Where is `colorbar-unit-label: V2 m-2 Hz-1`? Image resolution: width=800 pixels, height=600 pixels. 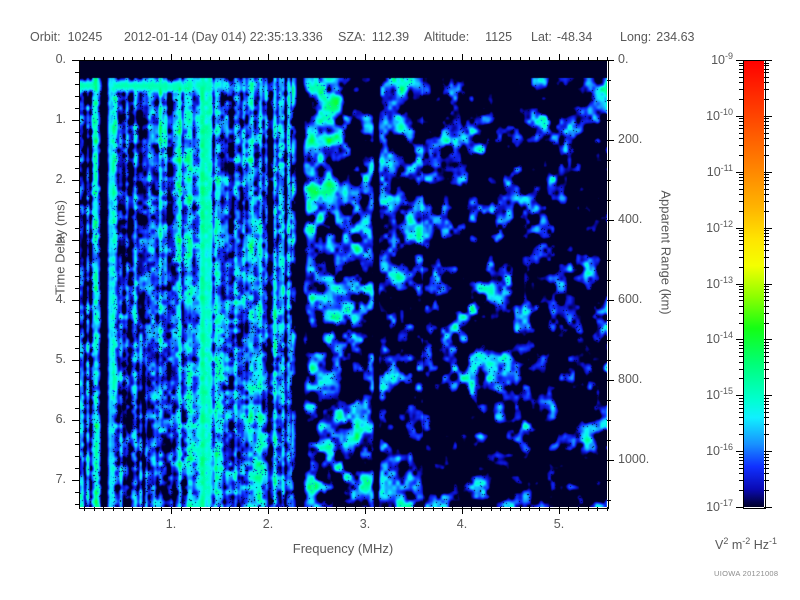
colorbar-unit-label: V2 m-2 Hz-1 is located at coordinates (746, 544).